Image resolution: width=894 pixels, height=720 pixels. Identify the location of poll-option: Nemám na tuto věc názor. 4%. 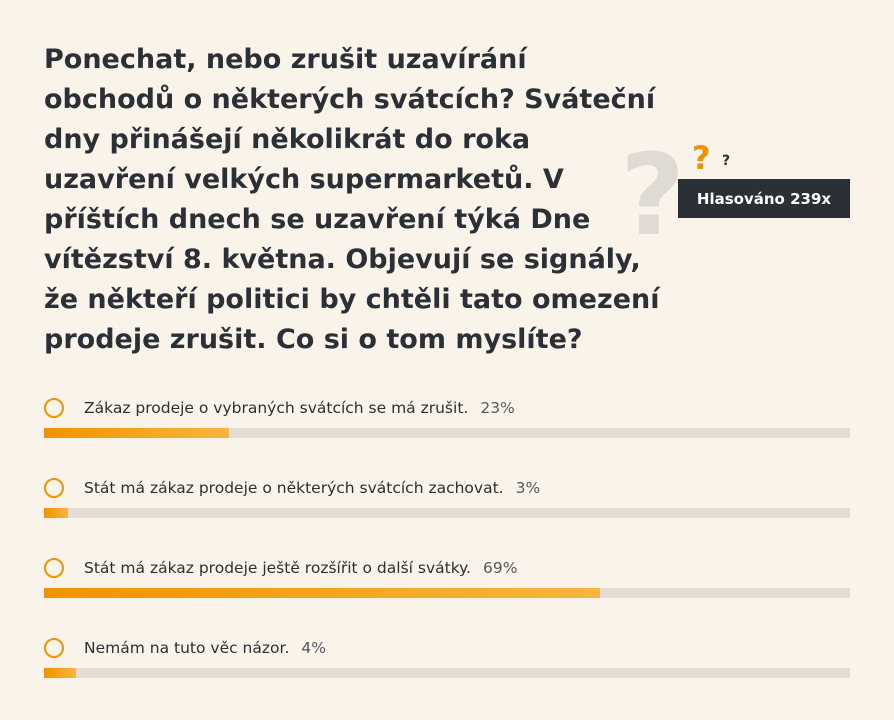
(447, 672).